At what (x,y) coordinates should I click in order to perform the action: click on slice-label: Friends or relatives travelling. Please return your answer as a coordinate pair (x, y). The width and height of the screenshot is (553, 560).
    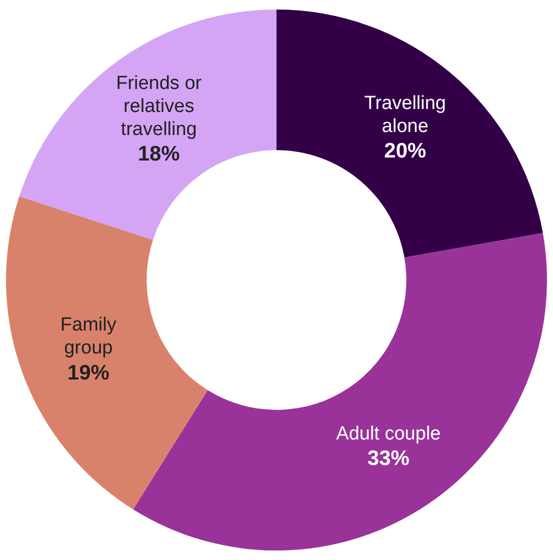
    Looking at the image, I should click on (159, 106).